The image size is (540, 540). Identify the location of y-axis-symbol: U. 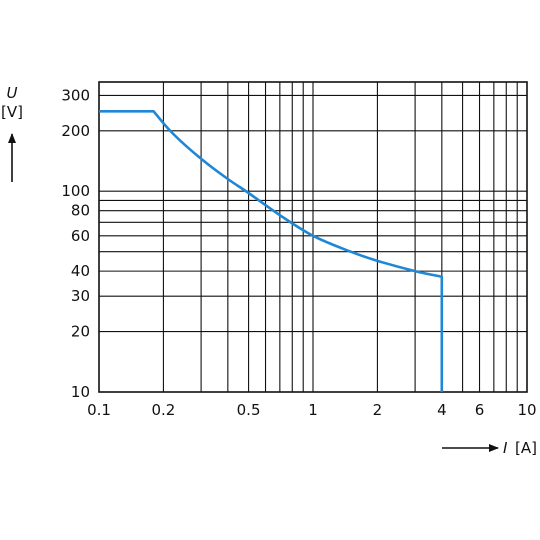
(12, 93).